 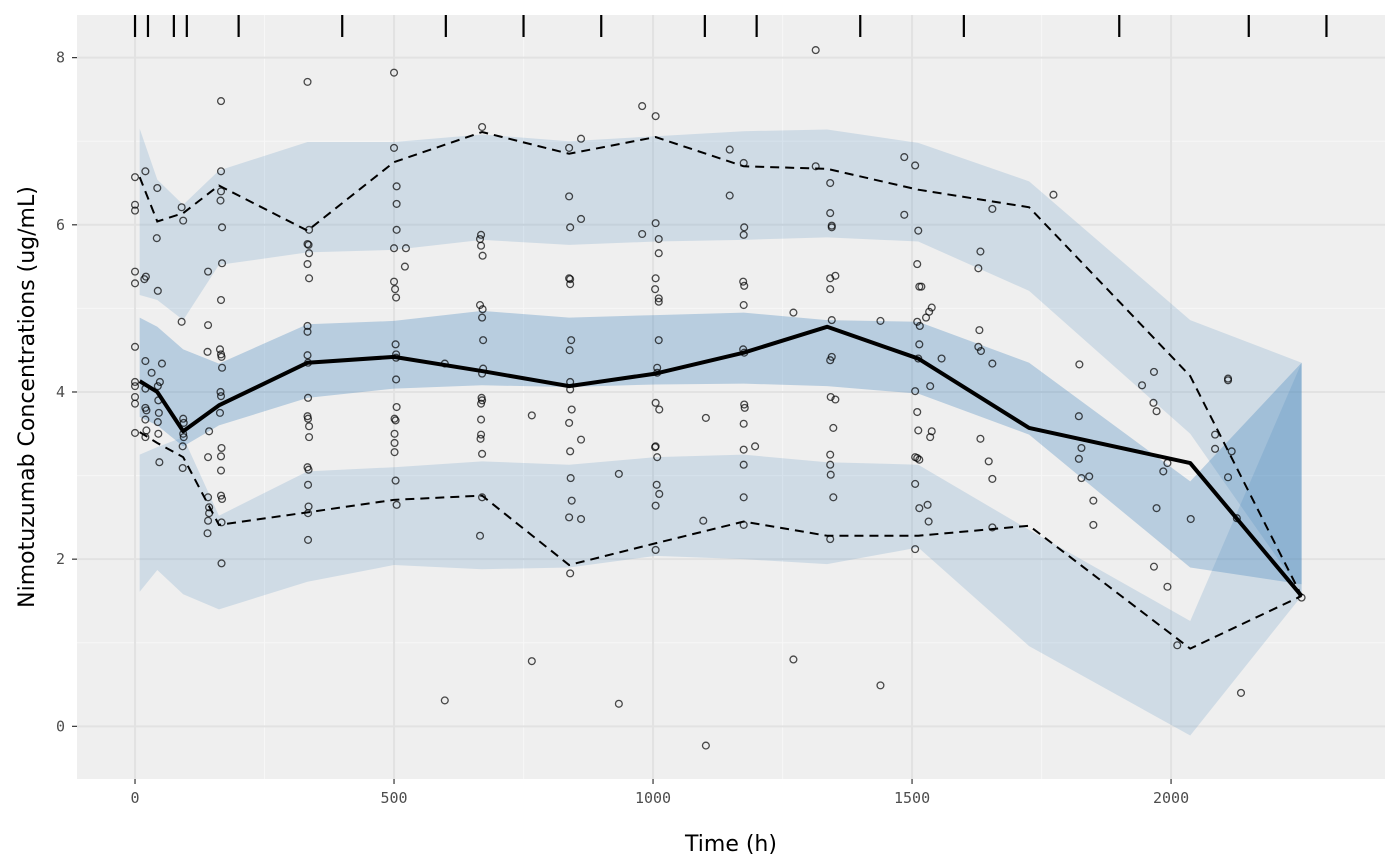 I want to click on y-tick-label: 4, so click(x=60, y=392).